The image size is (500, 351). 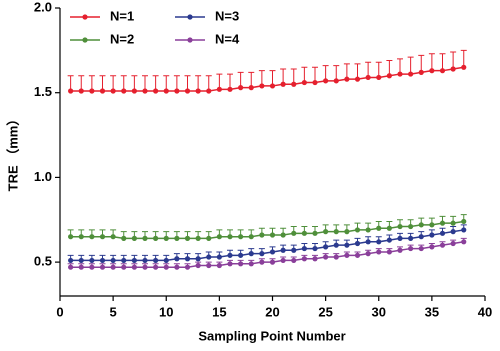 I want to click on x-tick-label: 25, so click(x=325, y=311).